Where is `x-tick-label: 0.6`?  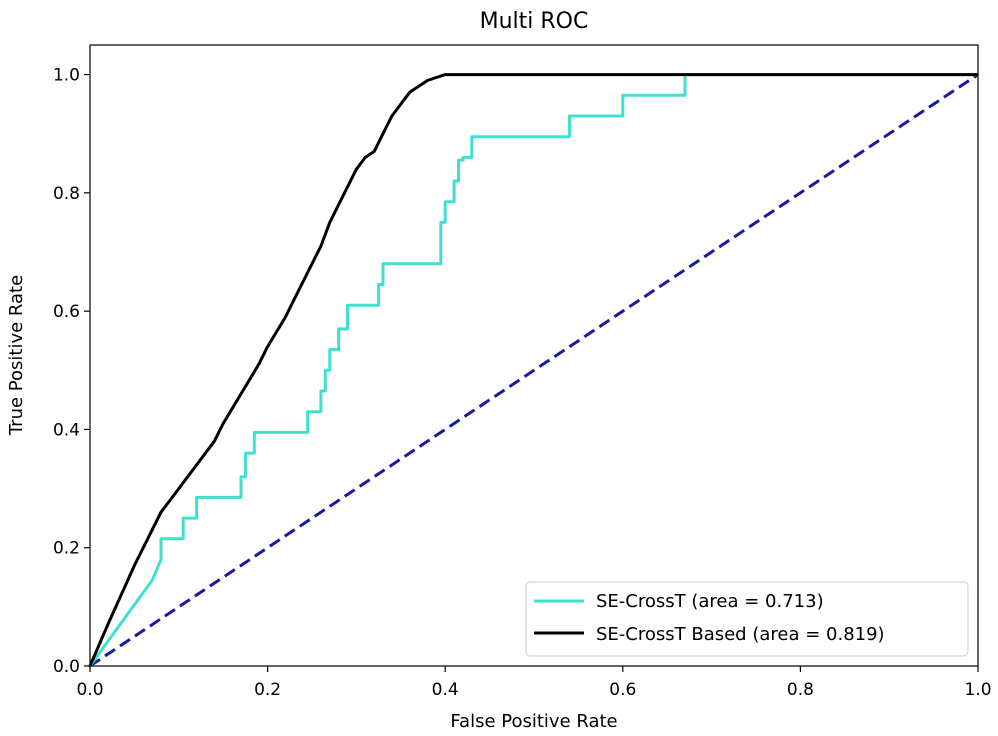 x-tick-label: 0.6 is located at coordinates (622, 690).